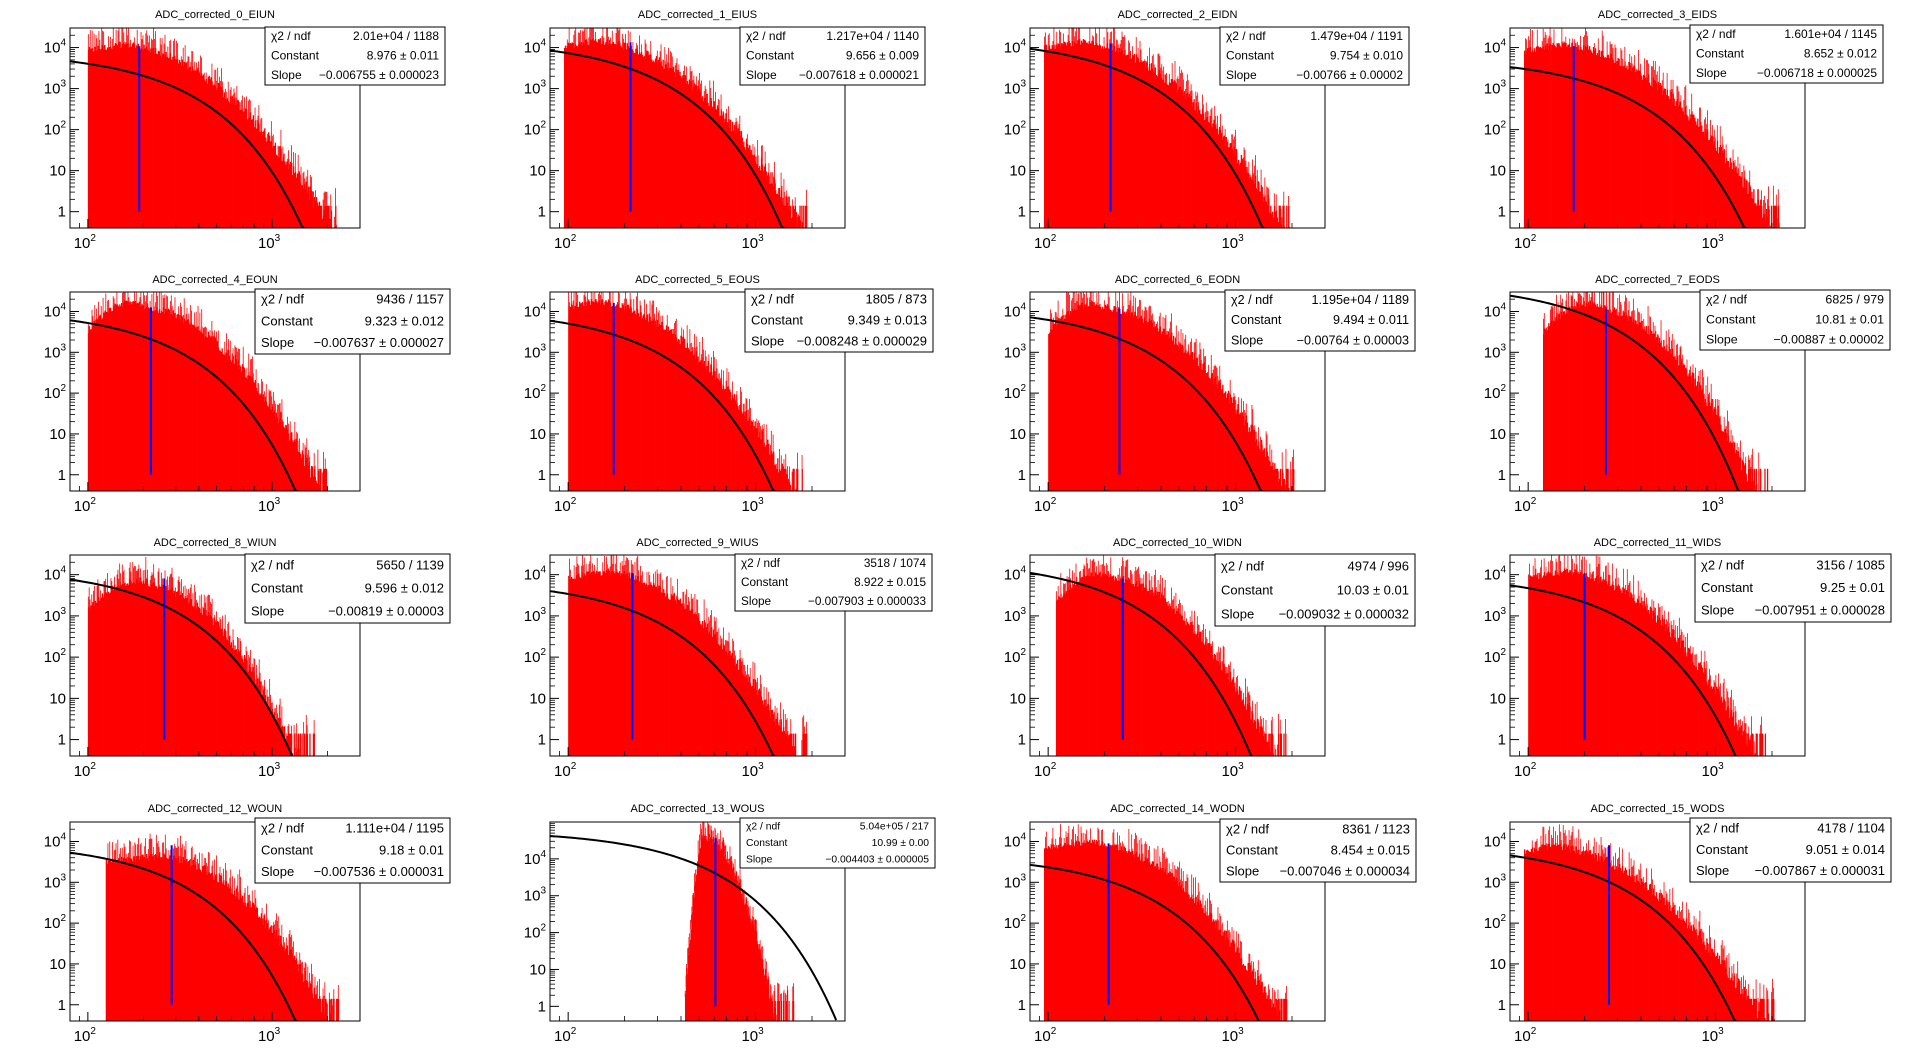 Image resolution: width=1916 pixels, height=1052 pixels. I want to click on y-tick-label: 102, so click(535, 656).